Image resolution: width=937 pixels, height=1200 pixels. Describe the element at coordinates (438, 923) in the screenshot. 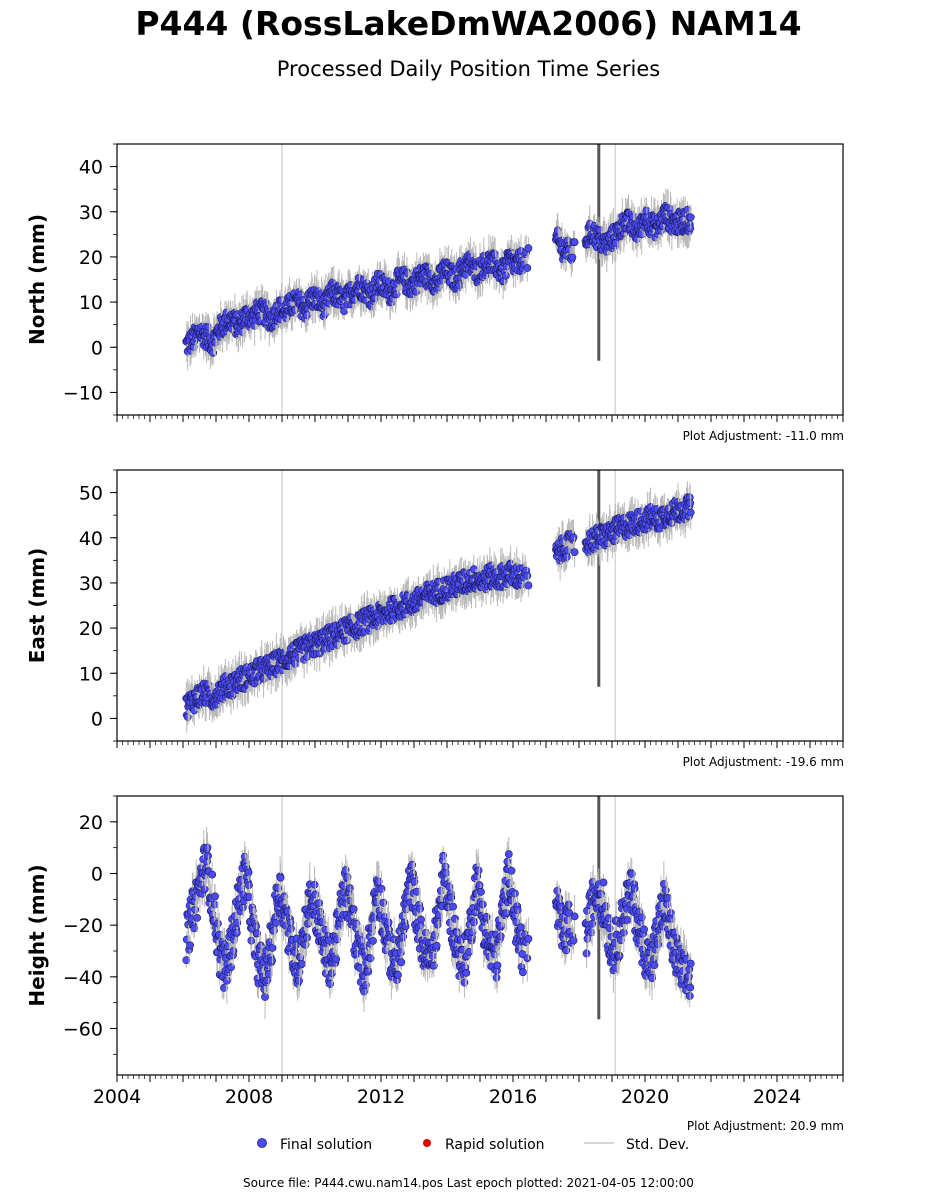

I see `points-height` at that location.